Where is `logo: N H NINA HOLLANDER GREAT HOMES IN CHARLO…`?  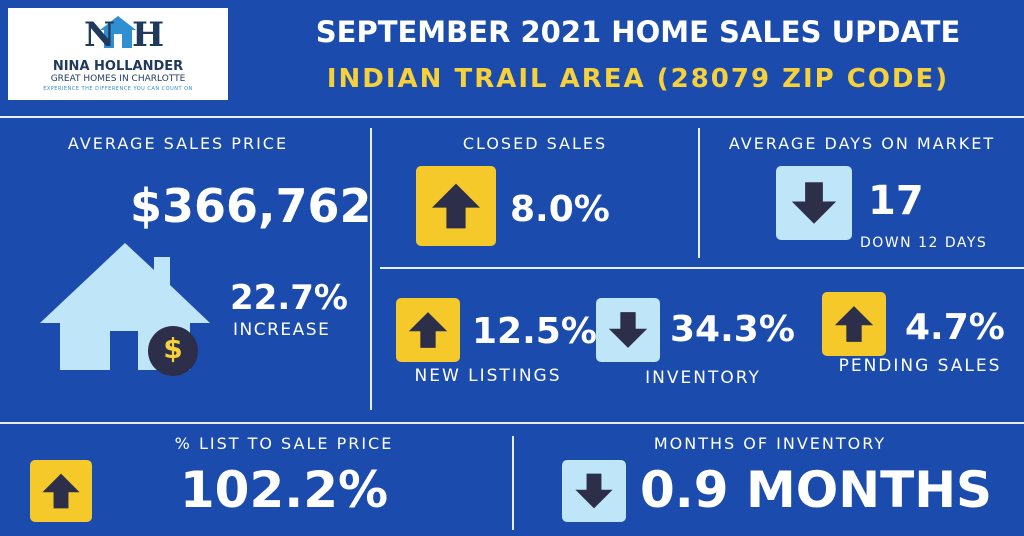 logo: N H NINA HOLLANDER GREAT HOMES IN CHARLO… is located at coordinates (118, 54).